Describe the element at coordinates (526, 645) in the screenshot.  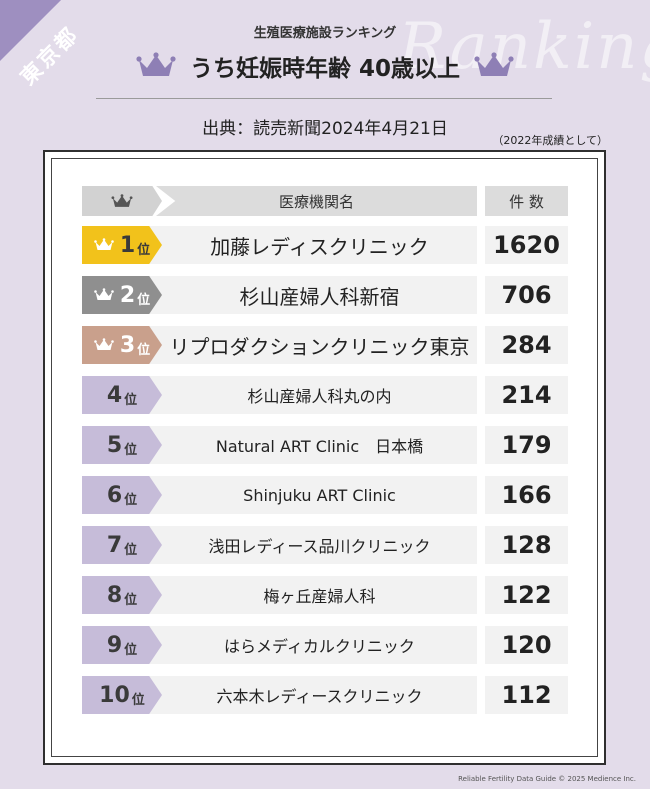
I see `case-count: 120` at that location.